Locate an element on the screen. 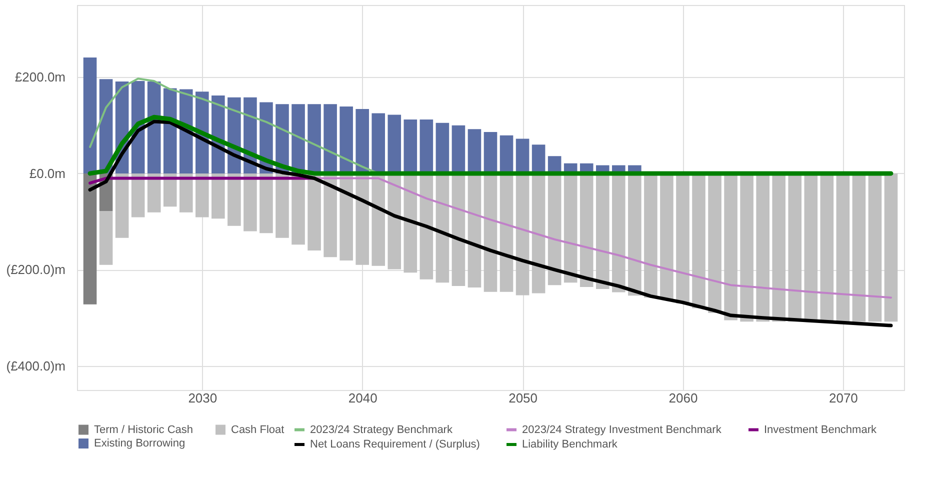 The width and height of the screenshot is (936, 490). x-tick-label: 2040 is located at coordinates (363, 398).